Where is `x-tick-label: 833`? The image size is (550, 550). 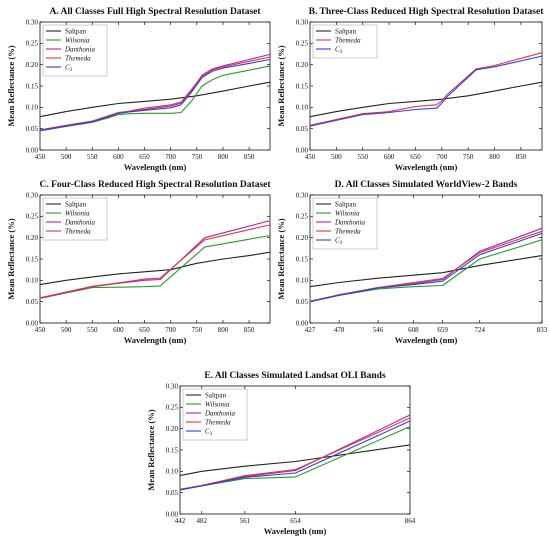 x-tick-label: 833 is located at coordinates (542, 330).